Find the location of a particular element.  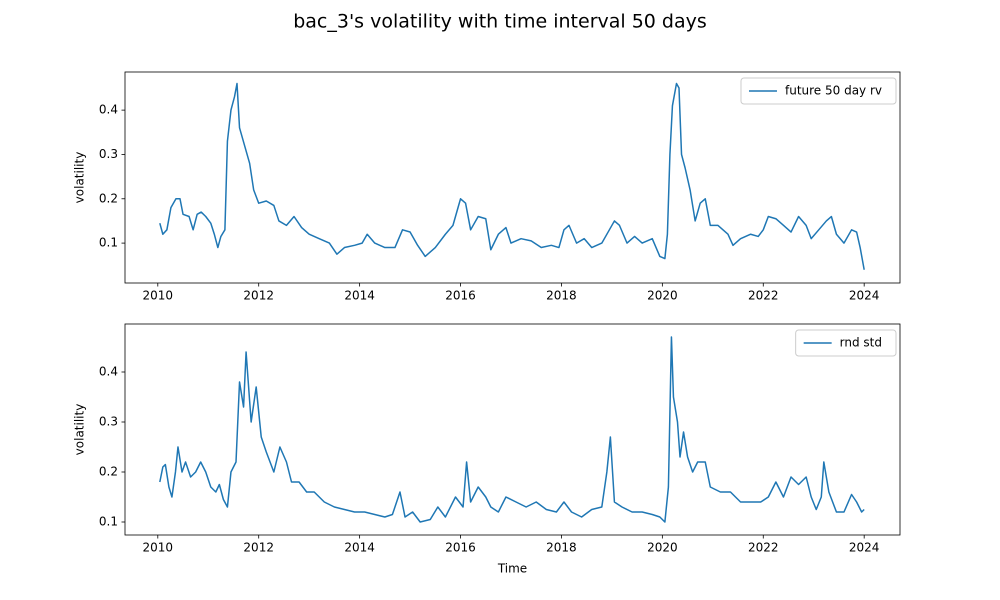

legend: future 50 day rv is located at coordinates (818, 91).